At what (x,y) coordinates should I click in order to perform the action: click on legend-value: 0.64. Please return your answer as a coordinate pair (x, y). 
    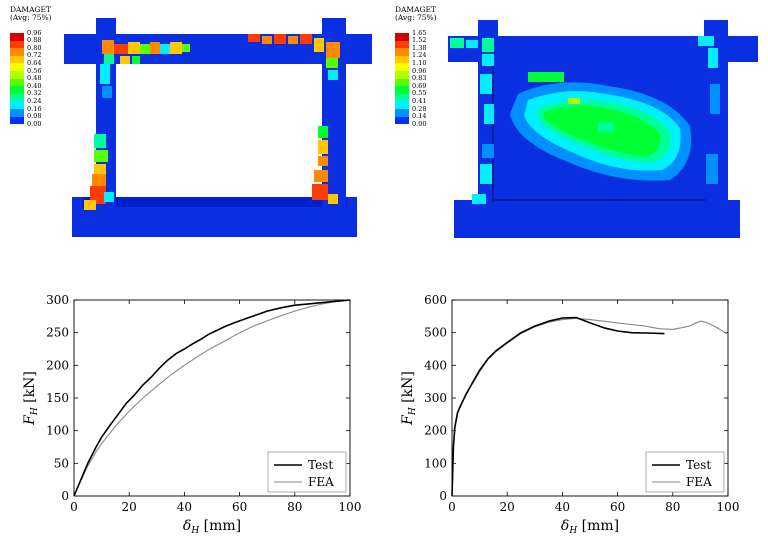
    Looking at the image, I should click on (34, 62).